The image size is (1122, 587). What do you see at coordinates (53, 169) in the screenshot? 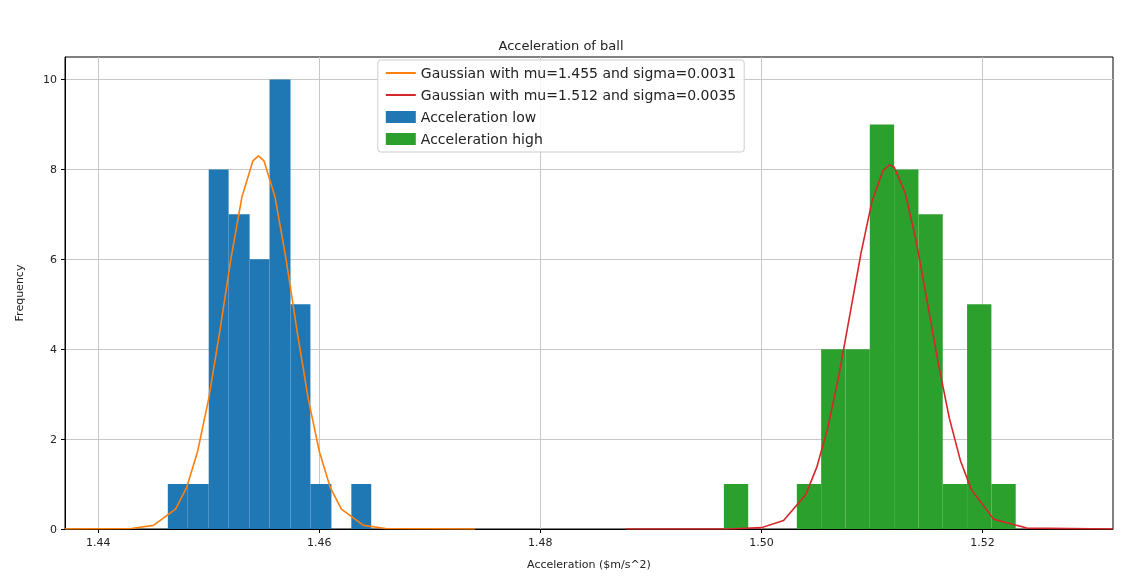
I see `y-tick-label: 8` at bounding box center [53, 169].